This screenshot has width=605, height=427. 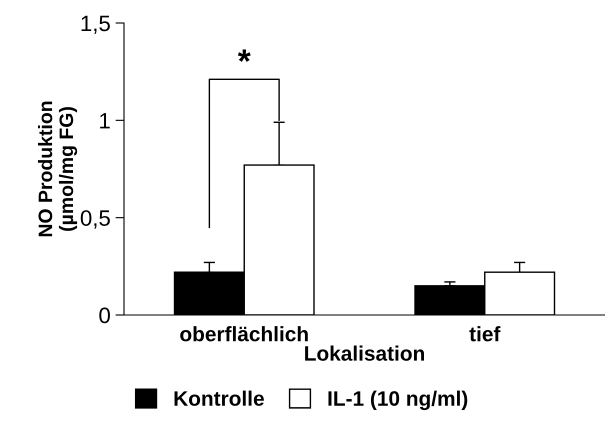 What do you see at coordinates (244, 334) in the screenshot?
I see `x-tick-label: oberflächlich` at bounding box center [244, 334].